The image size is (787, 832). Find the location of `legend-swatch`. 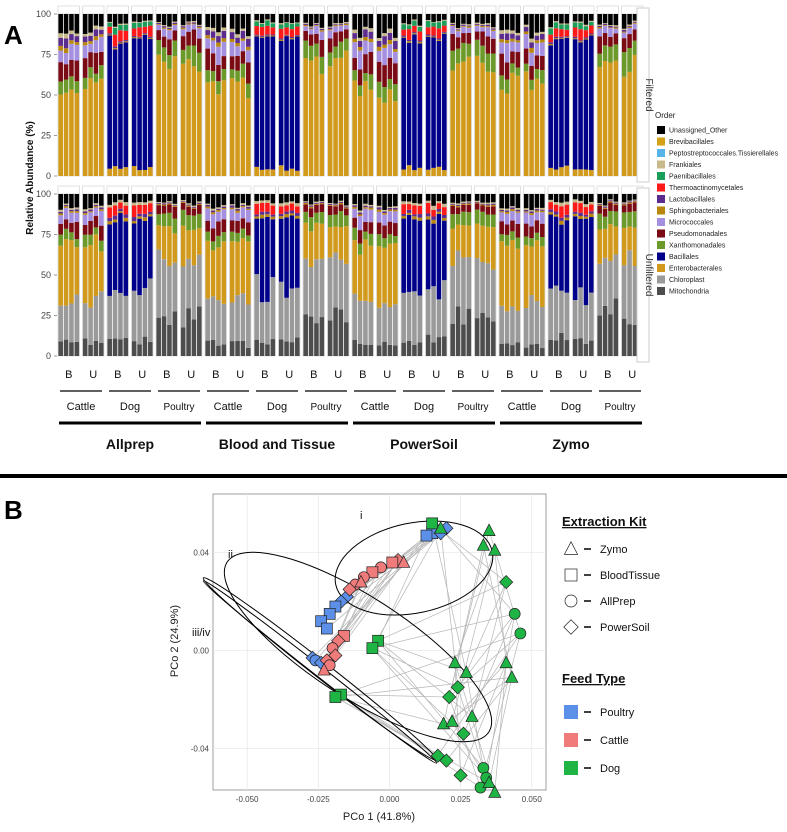

legend-swatch is located at coordinates (661, 256).